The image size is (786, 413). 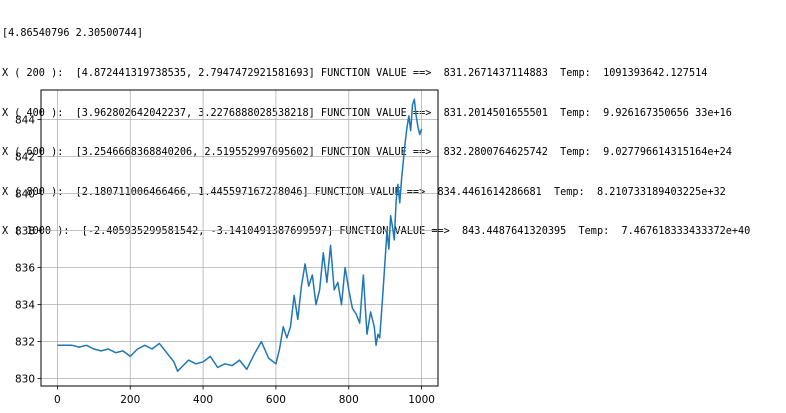 What do you see at coordinates (349, 400) in the screenshot?
I see `x-tick-label: 800` at bounding box center [349, 400].